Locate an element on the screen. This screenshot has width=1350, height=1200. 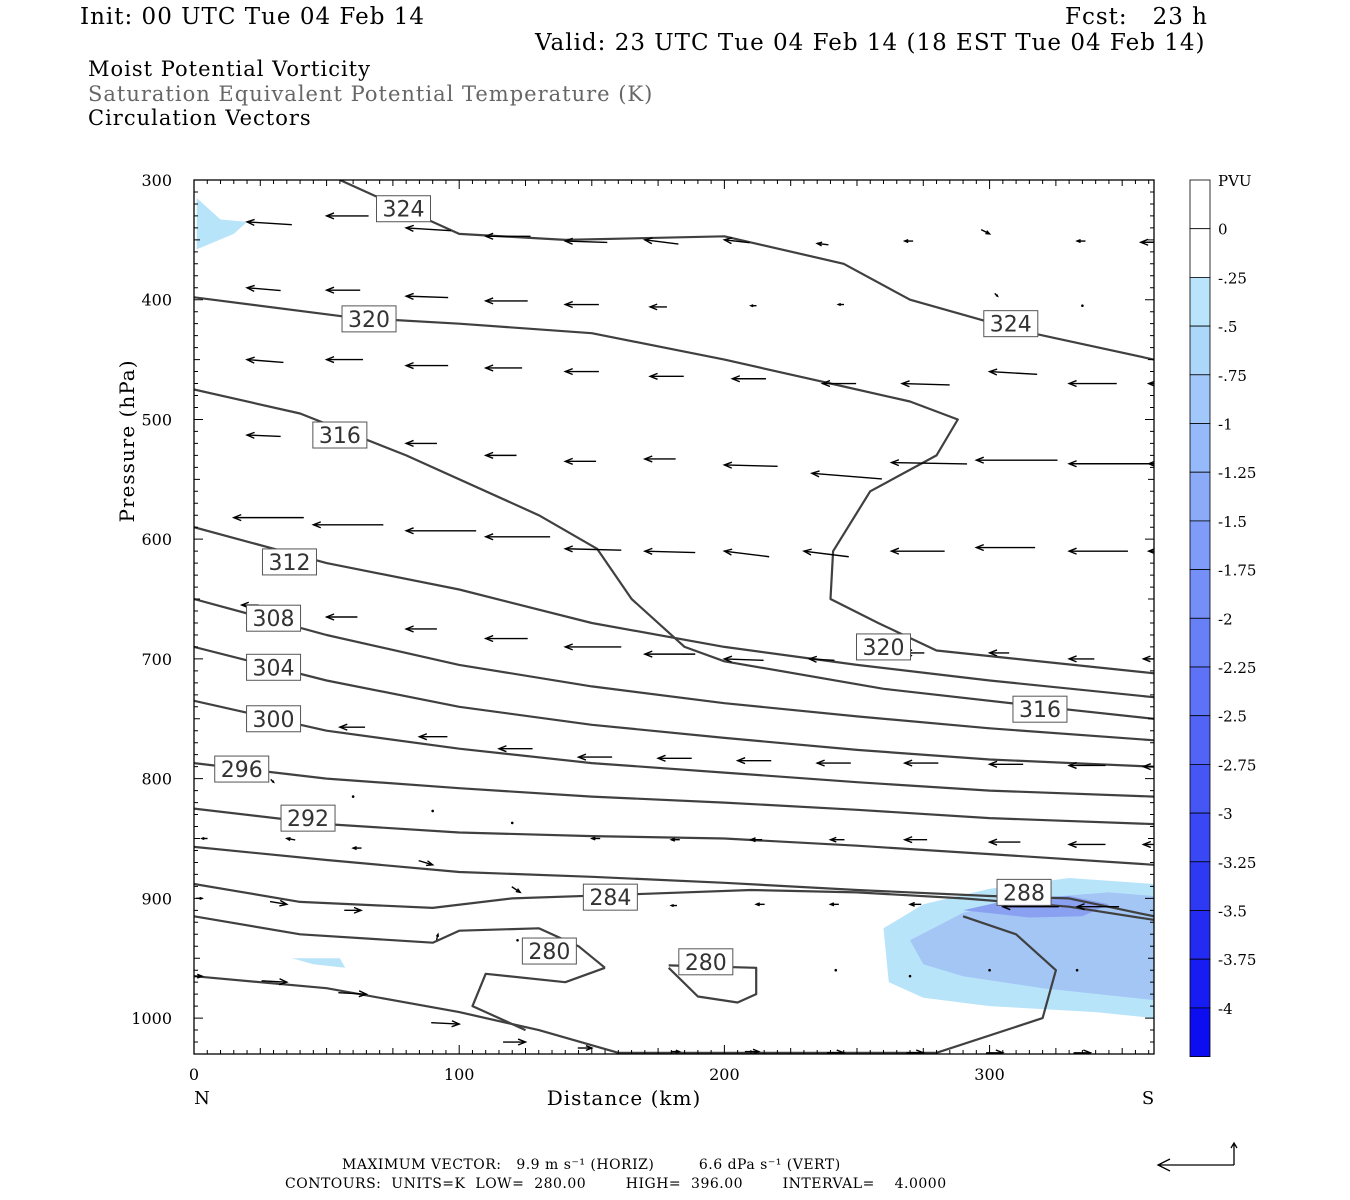
x-tick-label: 0 is located at coordinates (194, 1074).